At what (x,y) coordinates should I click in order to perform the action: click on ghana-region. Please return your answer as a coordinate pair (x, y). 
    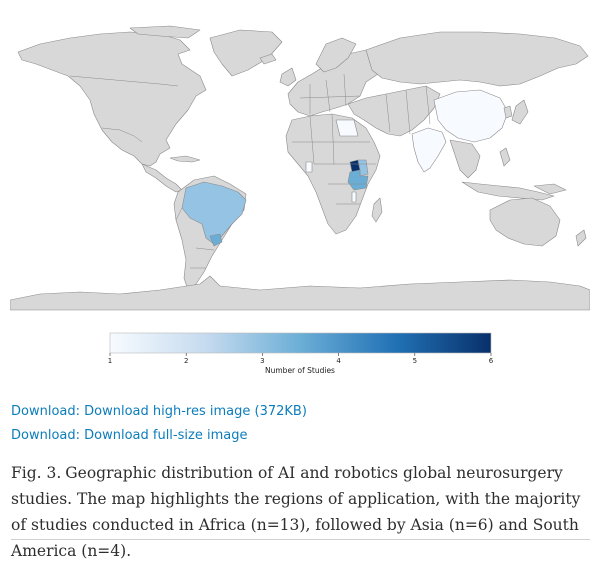
    Looking at the image, I should click on (309, 167).